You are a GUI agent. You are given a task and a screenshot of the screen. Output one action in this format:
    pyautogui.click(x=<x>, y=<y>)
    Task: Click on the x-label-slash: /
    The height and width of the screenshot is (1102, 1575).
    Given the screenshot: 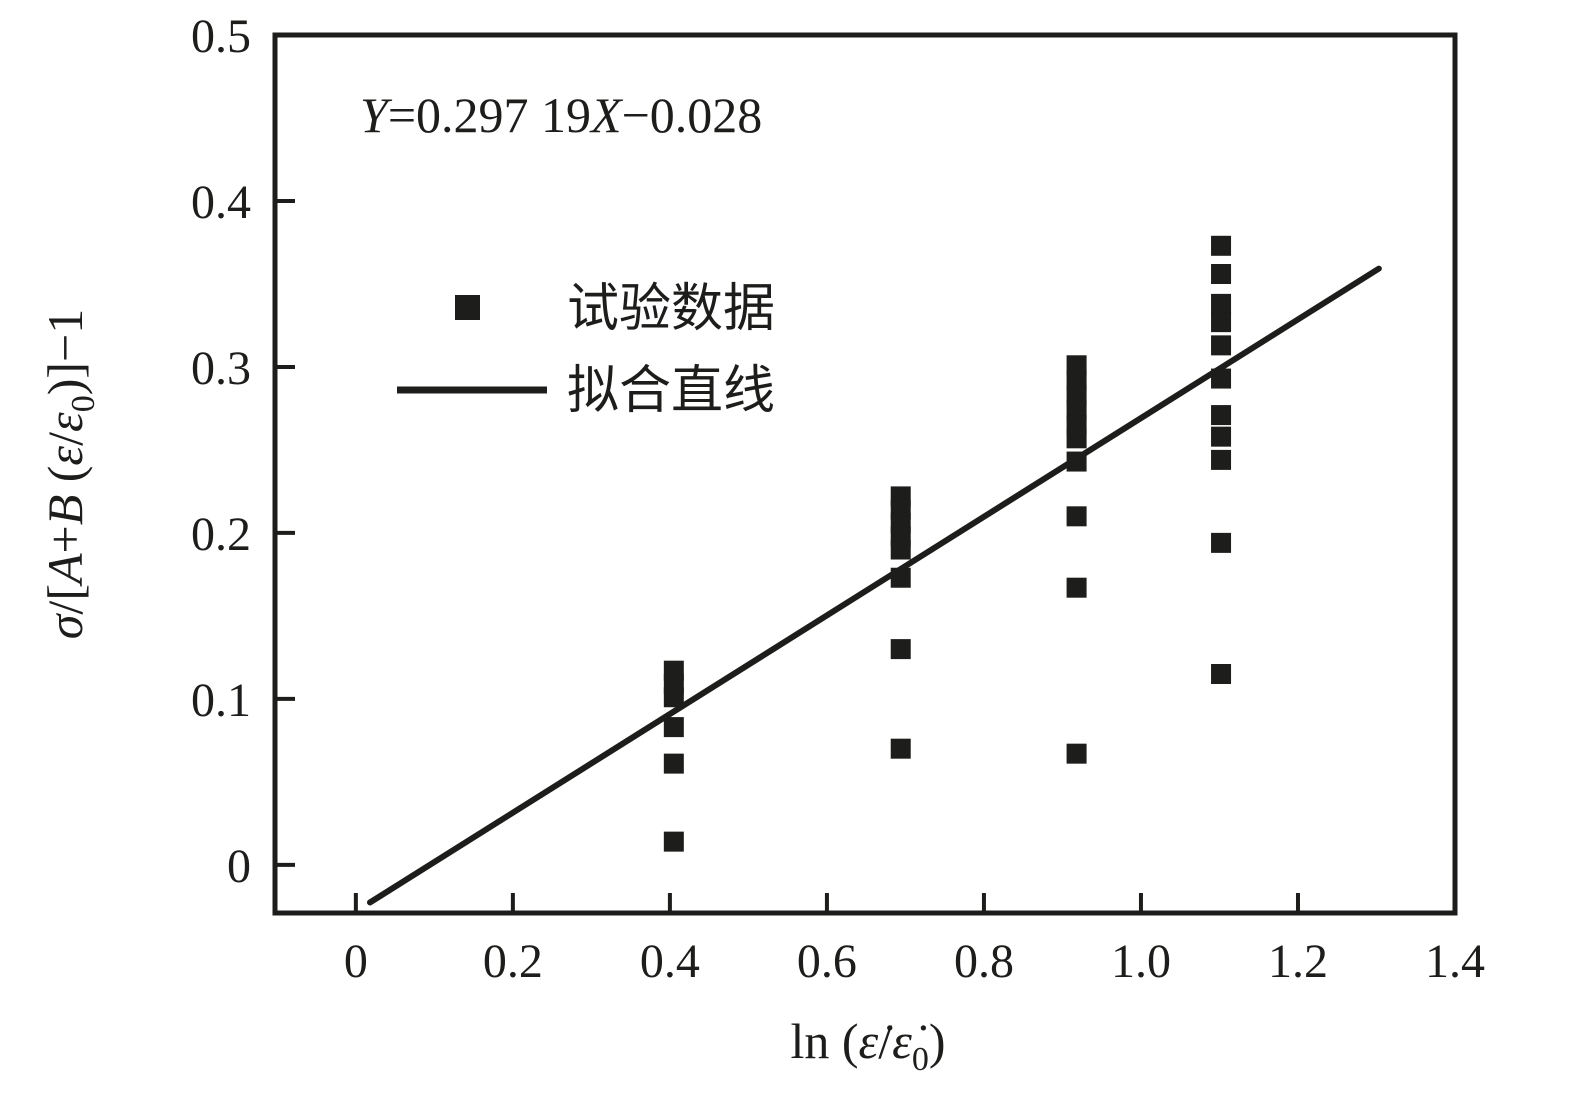 What is the action you would take?
    pyautogui.click(x=885, y=1041)
    